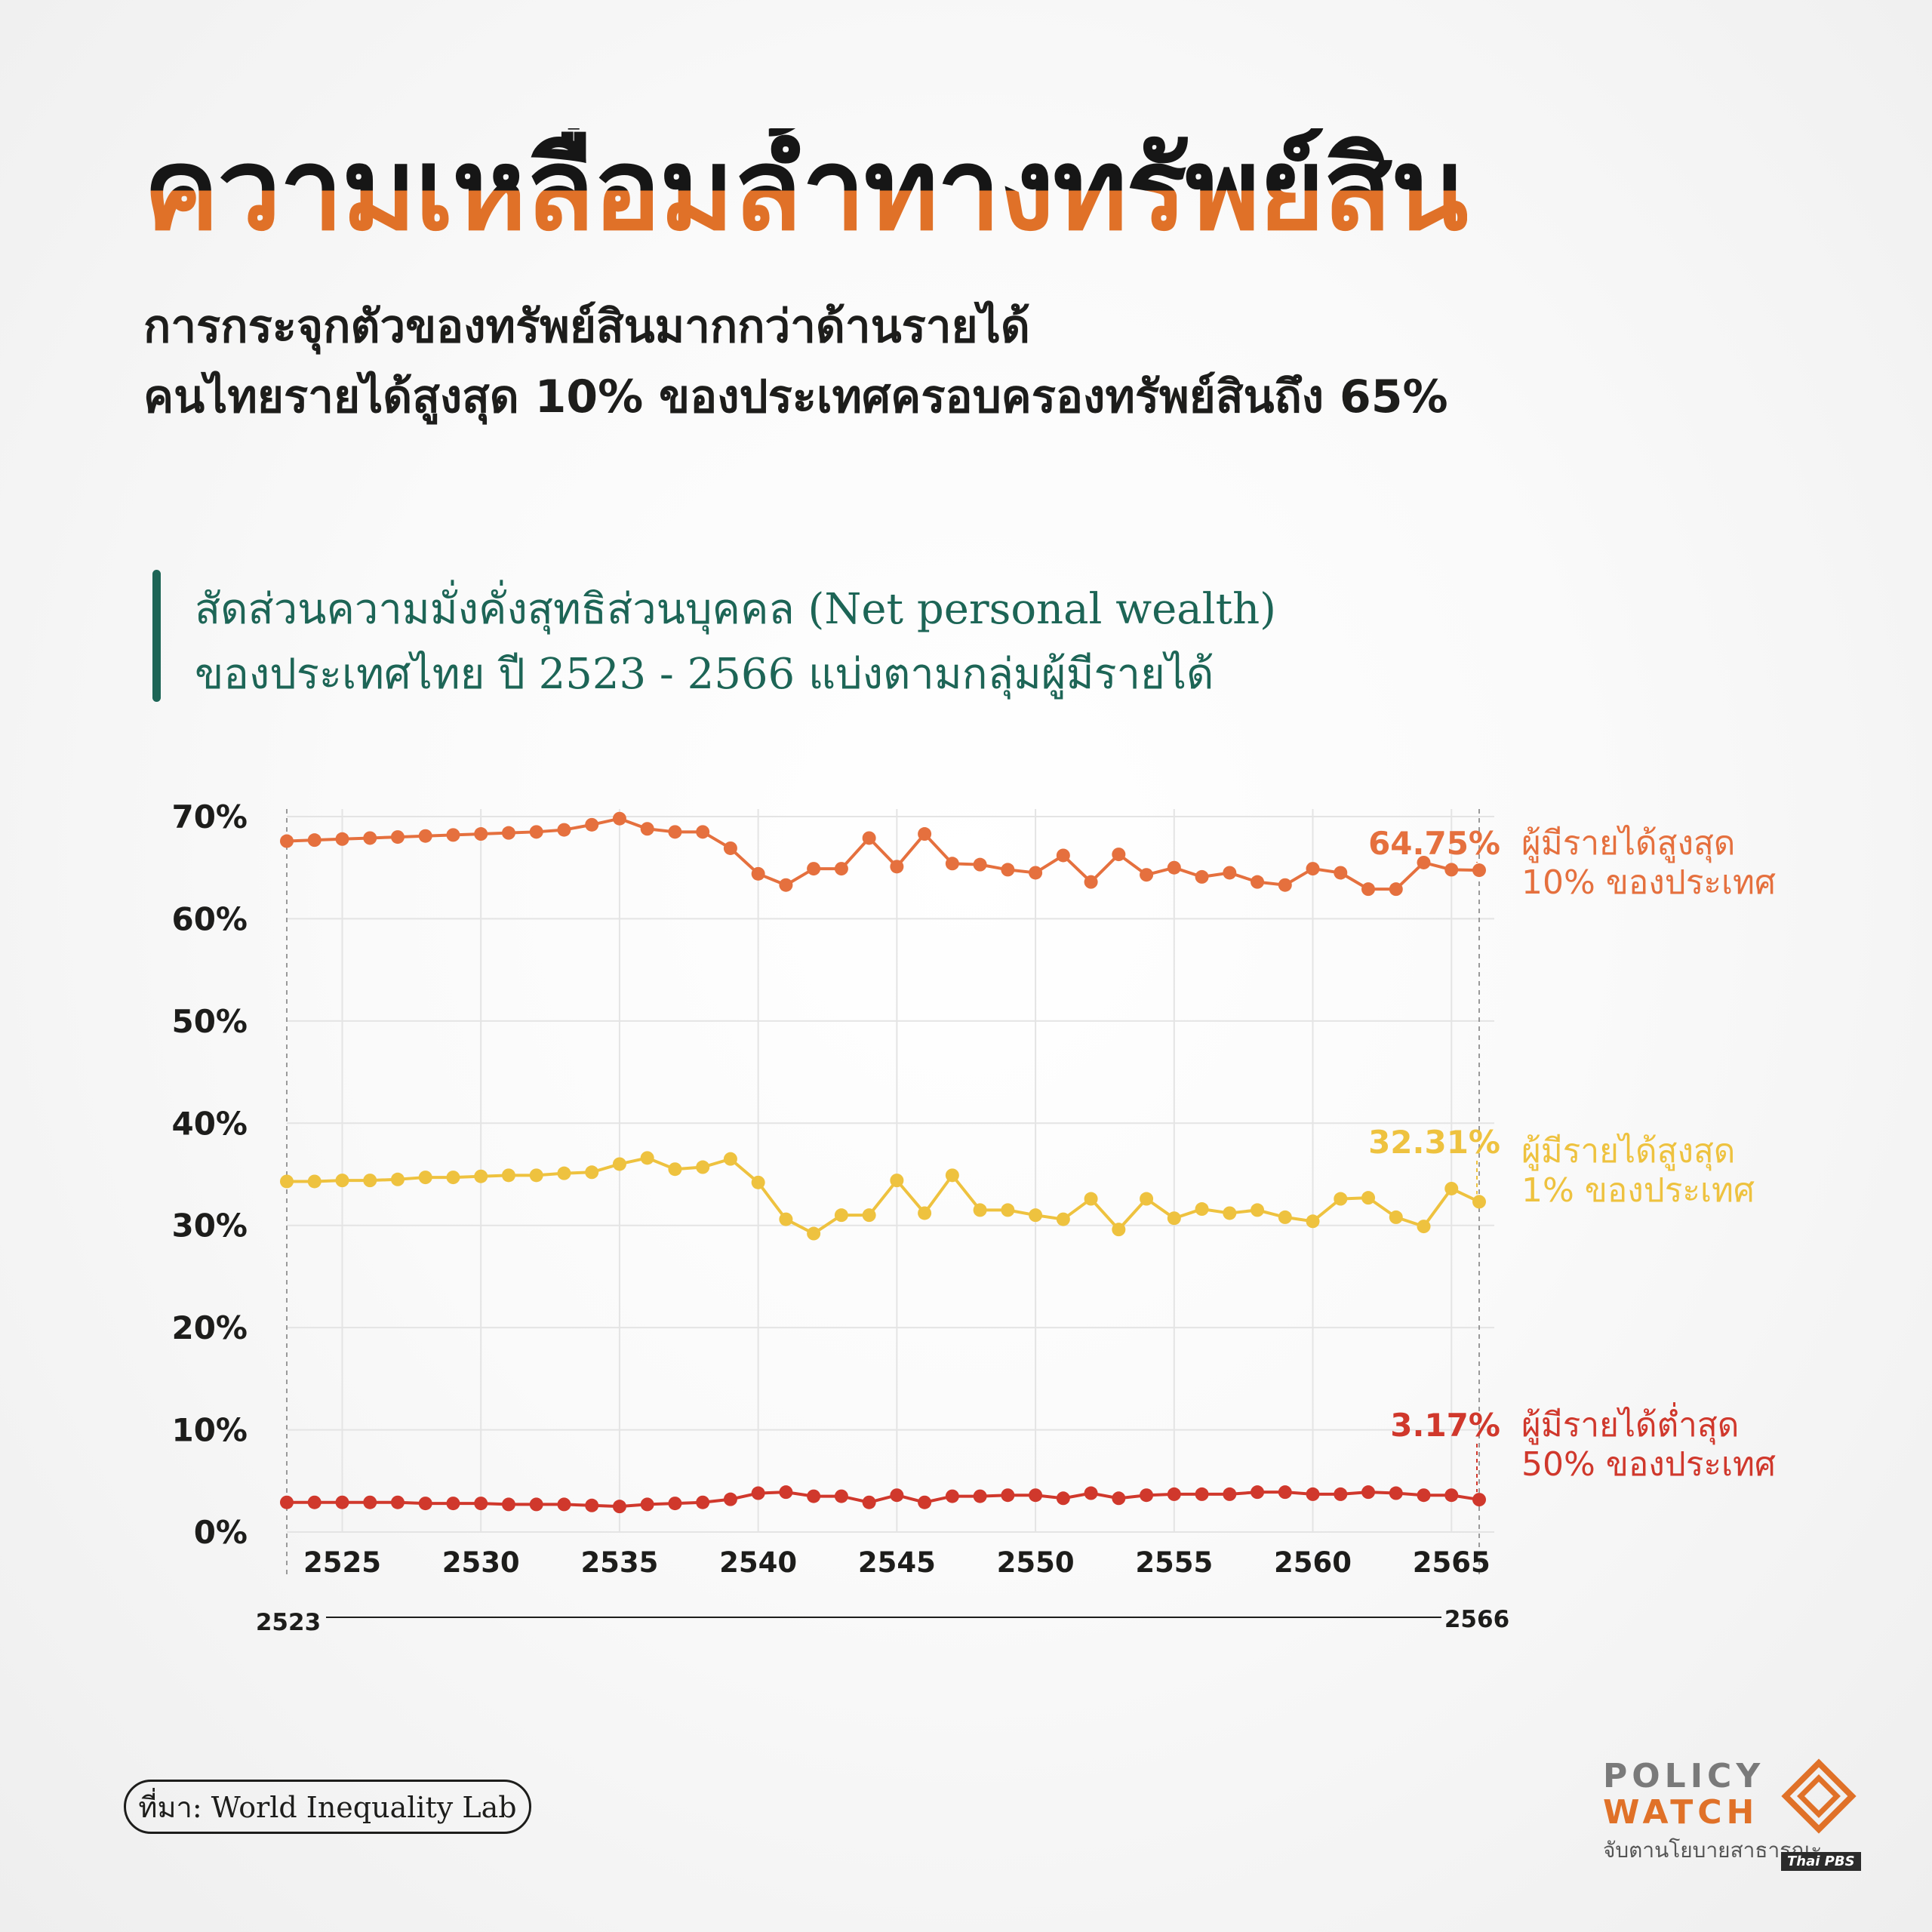  Describe the element at coordinates (882, 1621) in the screenshot. I see `year-range-line: 2523 2566` at that location.